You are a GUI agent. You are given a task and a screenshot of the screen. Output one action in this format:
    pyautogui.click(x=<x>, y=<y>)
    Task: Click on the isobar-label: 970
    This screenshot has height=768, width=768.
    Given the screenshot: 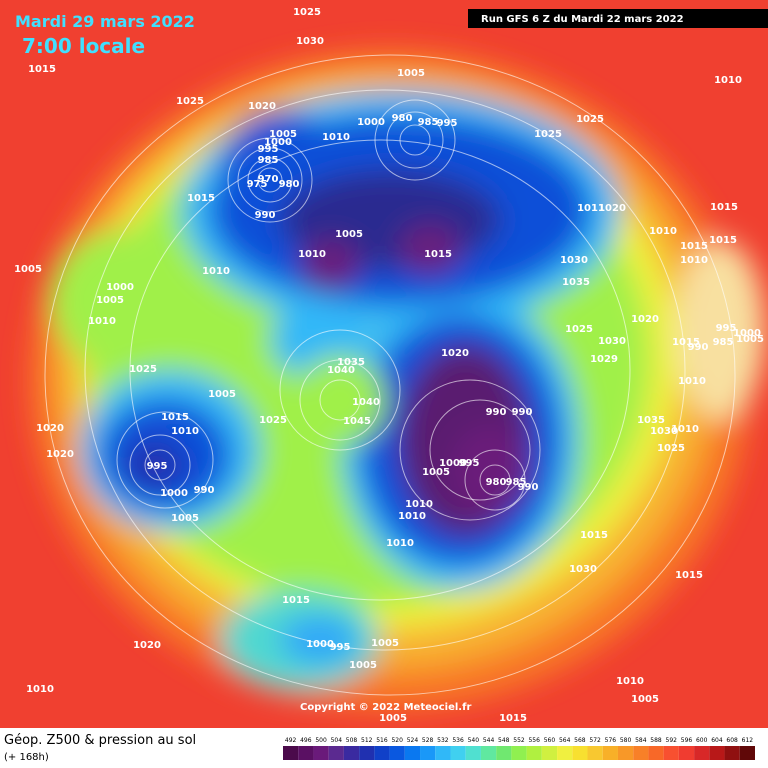 What is the action you would take?
    pyautogui.click(x=268, y=179)
    